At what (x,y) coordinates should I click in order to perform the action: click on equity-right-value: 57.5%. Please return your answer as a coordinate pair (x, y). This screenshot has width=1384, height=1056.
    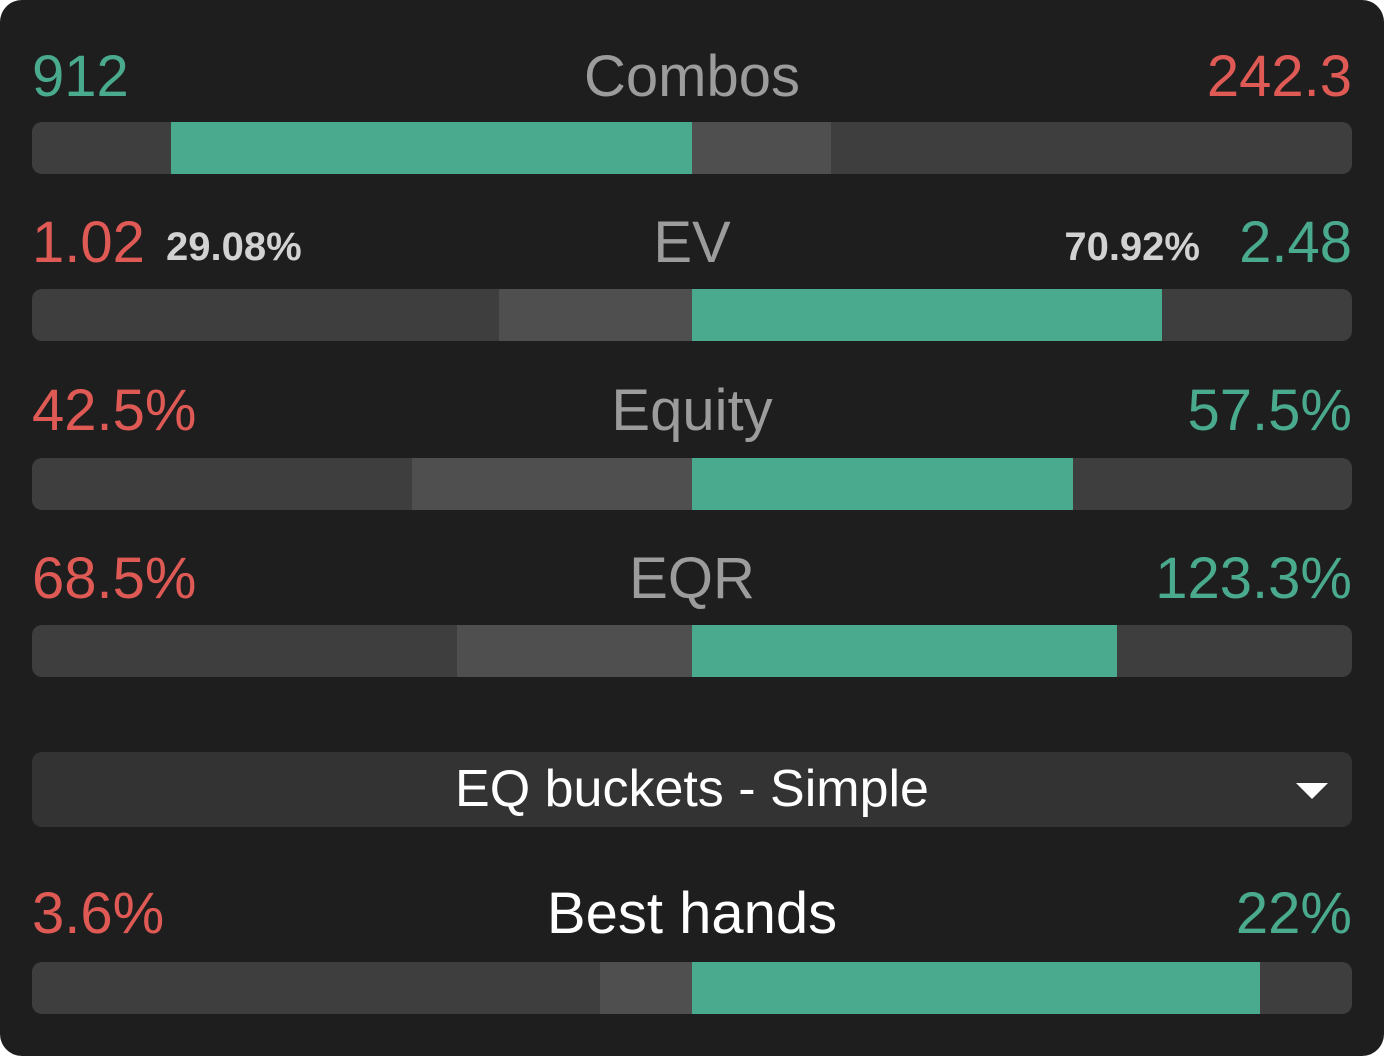
    Looking at the image, I should click on (1269, 410).